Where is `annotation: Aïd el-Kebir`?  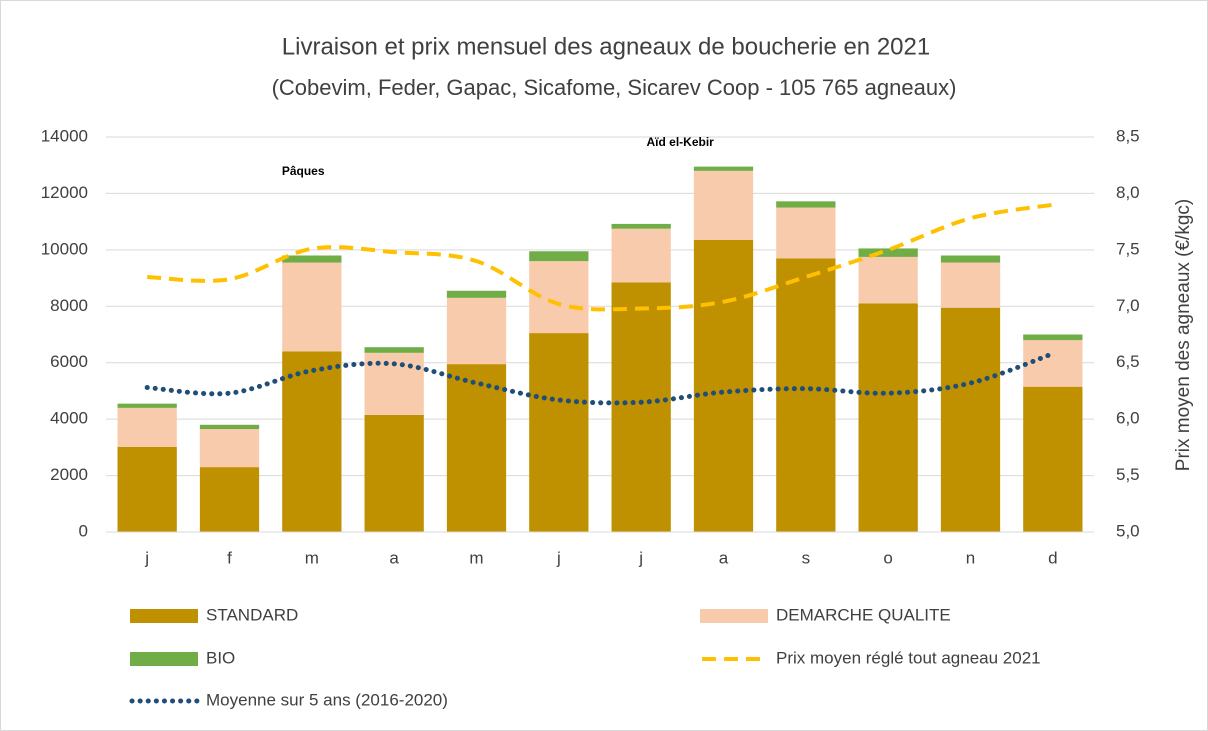
annotation: Aïd el-Kebir is located at coordinates (681, 142).